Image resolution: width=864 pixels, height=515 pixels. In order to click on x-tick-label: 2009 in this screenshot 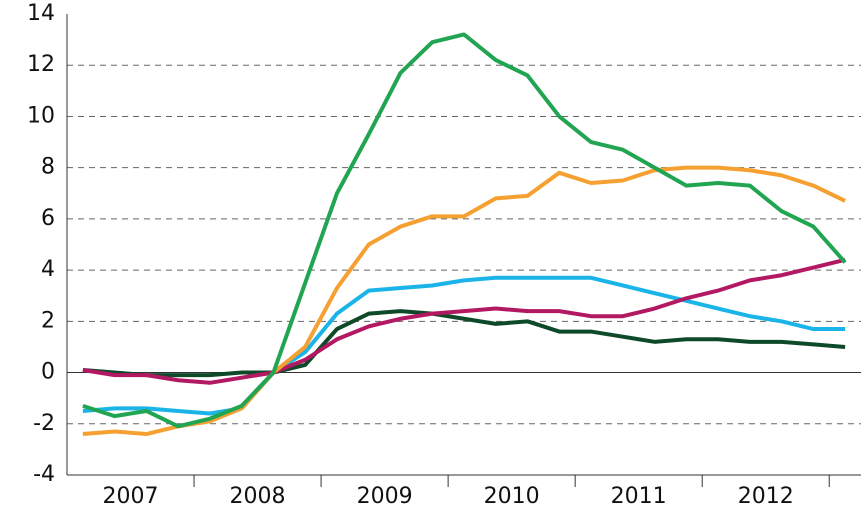, I will do `click(385, 496)`.